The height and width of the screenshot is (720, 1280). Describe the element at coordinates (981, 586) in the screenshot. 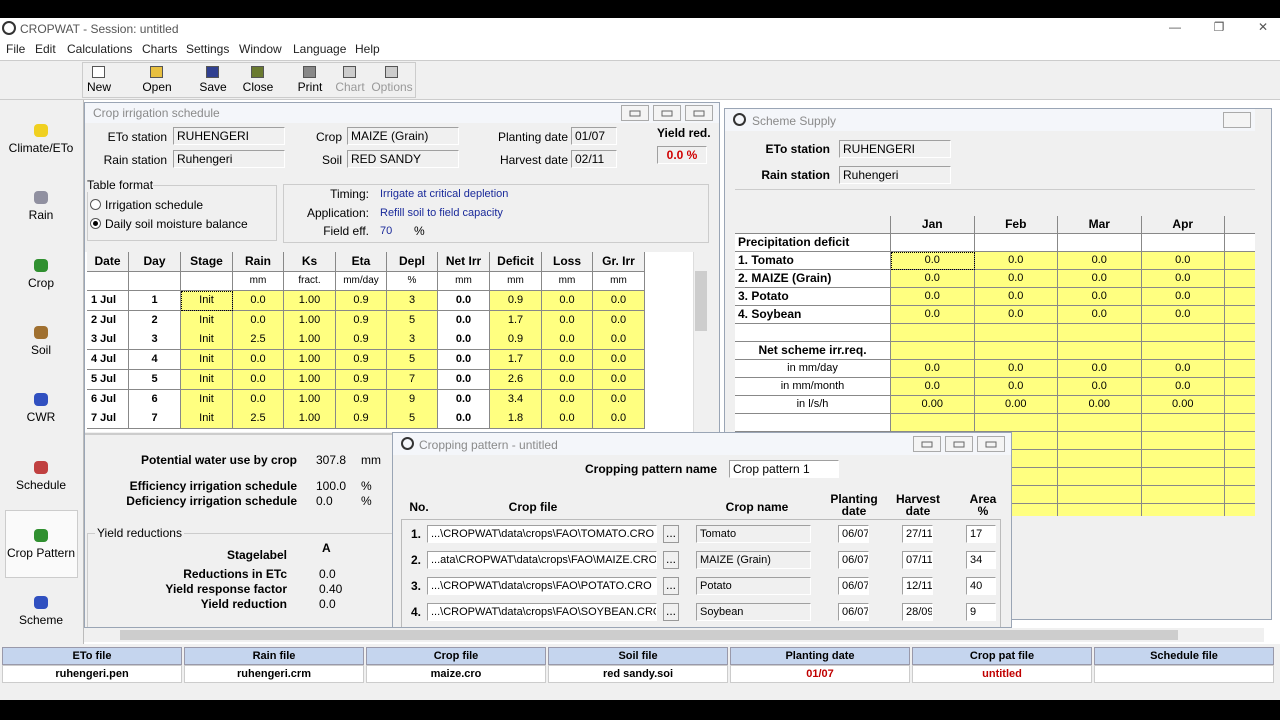

I see `field: 40` at that location.